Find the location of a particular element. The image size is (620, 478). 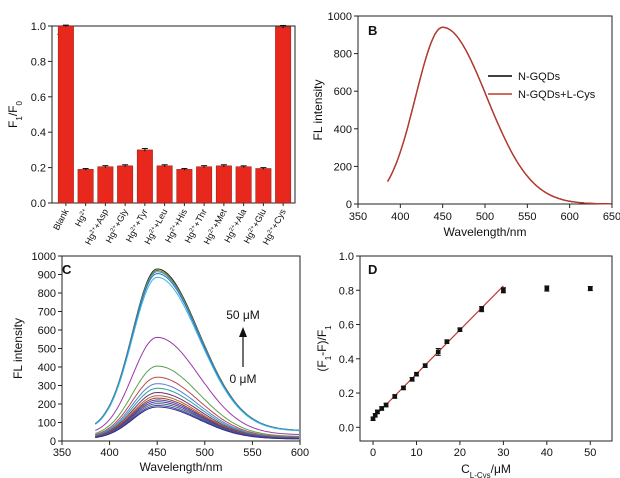

b-ytick-label: 600 is located at coordinates (343, 92).